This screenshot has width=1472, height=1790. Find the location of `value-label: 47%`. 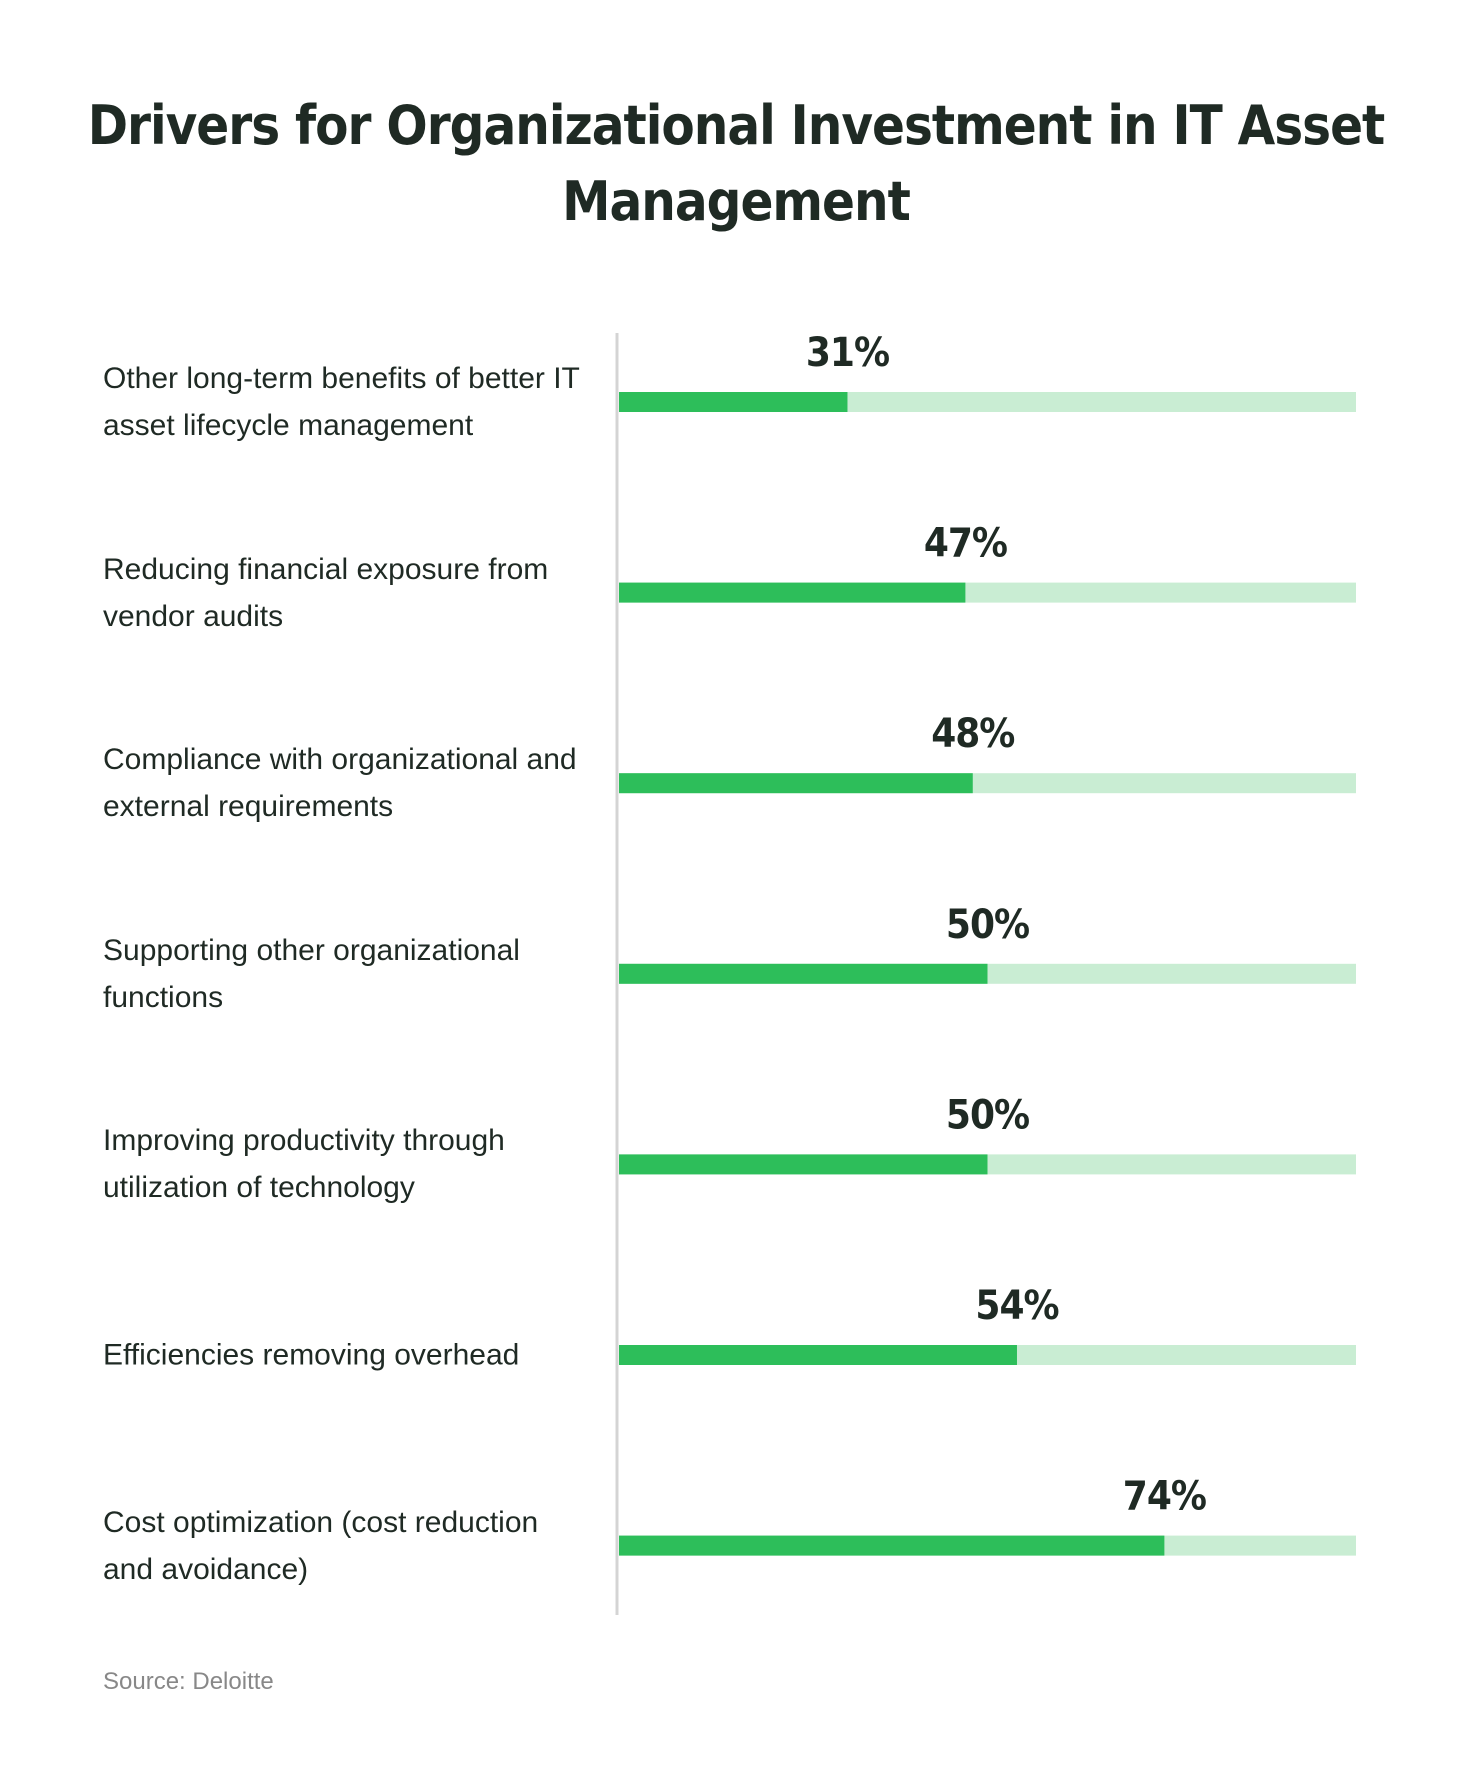

value-label: 47% is located at coordinates (965, 544).